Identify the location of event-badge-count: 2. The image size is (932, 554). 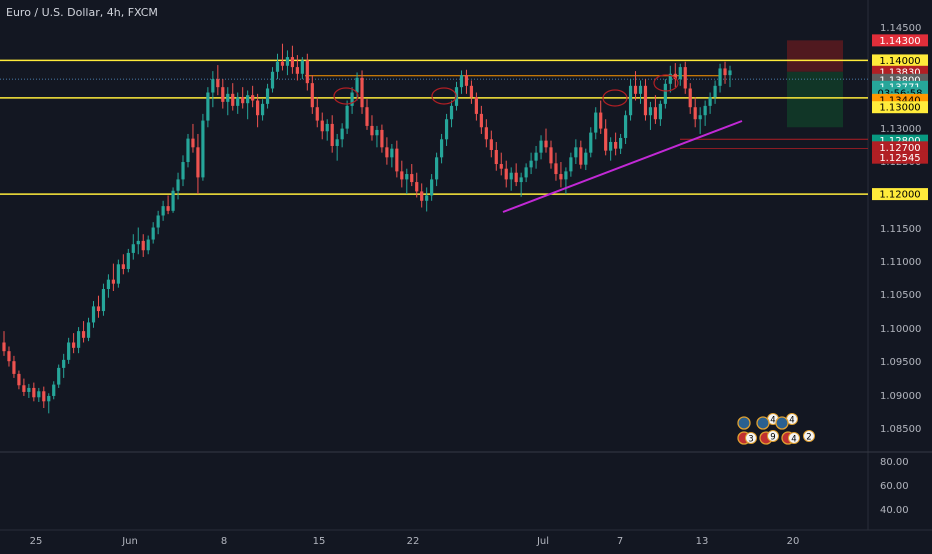
(808, 438).